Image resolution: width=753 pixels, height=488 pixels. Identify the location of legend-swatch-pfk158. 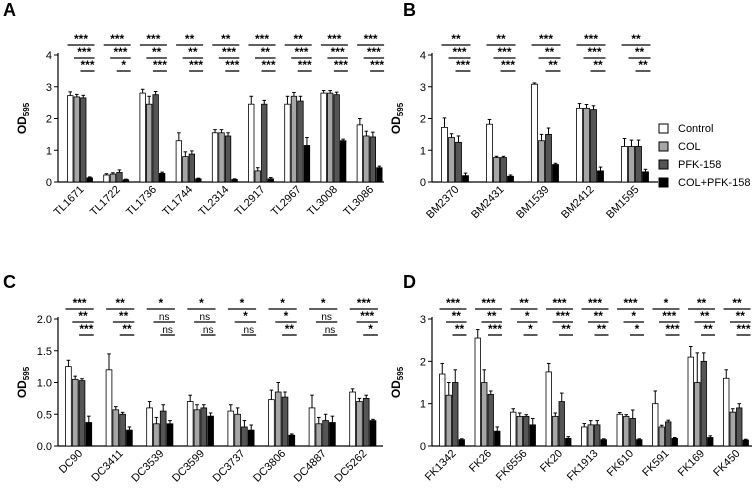
(663, 164).